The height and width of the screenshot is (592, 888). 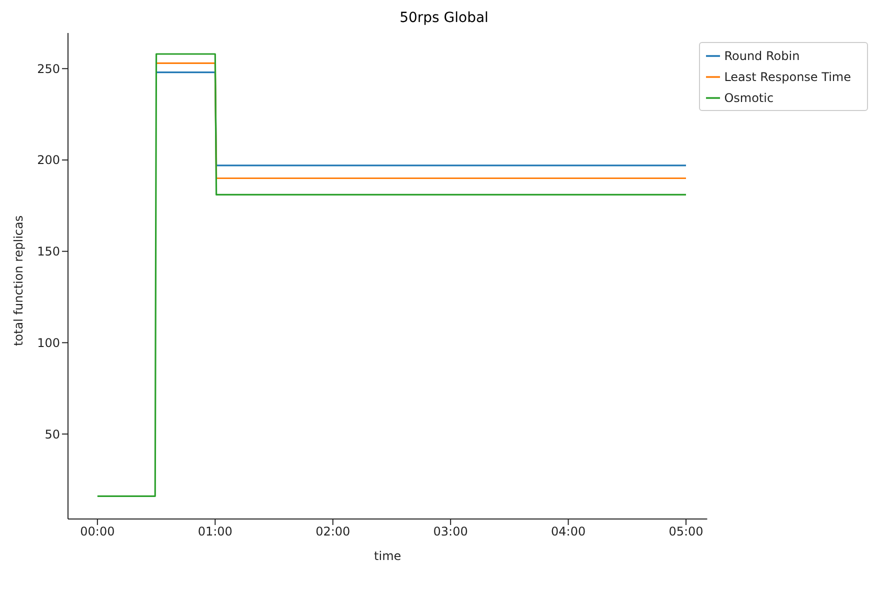 What do you see at coordinates (18, 280) in the screenshot?
I see `y-axis-title: total function replicas` at bounding box center [18, 280].